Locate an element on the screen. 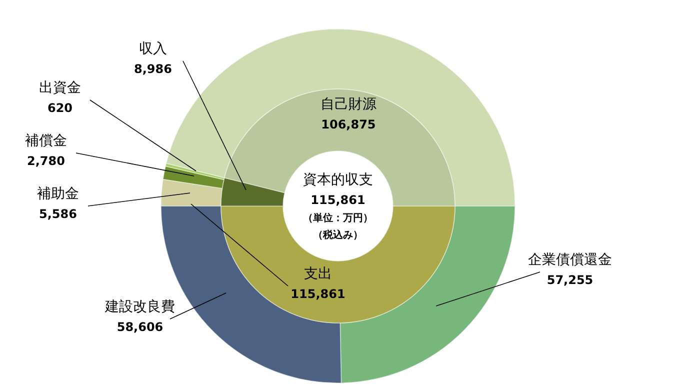 The image size is (677, 391). data-label: 106,875 is located at coordinates (348, 125).